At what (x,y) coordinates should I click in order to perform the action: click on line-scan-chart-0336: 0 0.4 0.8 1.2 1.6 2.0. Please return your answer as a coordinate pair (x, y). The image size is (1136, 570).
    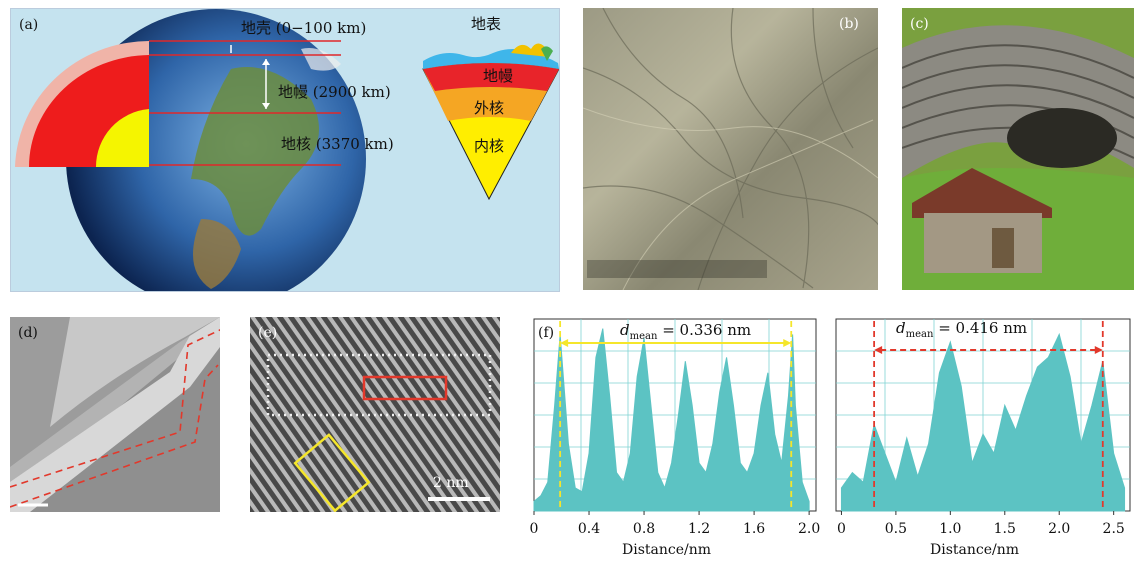
    Looking at the image, I should click on (675, 427).